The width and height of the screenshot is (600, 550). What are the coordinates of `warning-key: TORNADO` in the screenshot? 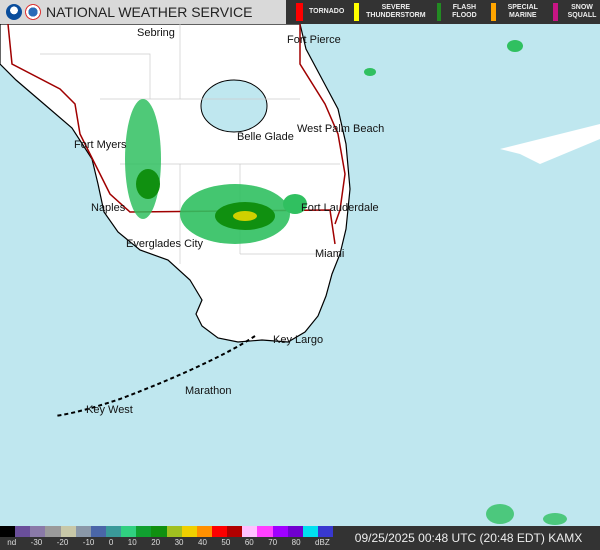 It's located at (320, 12).